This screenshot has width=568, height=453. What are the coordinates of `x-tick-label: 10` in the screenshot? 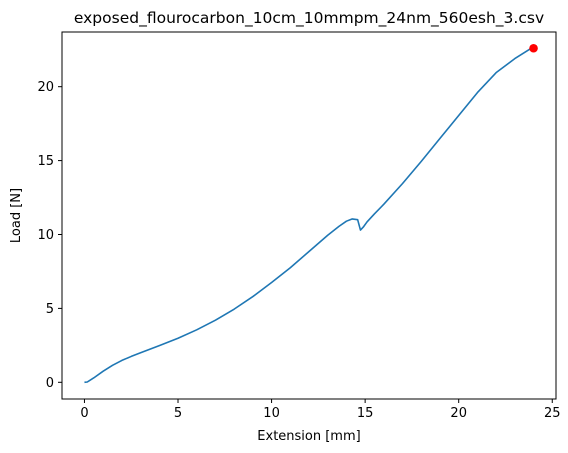 It's located at (271, 413).